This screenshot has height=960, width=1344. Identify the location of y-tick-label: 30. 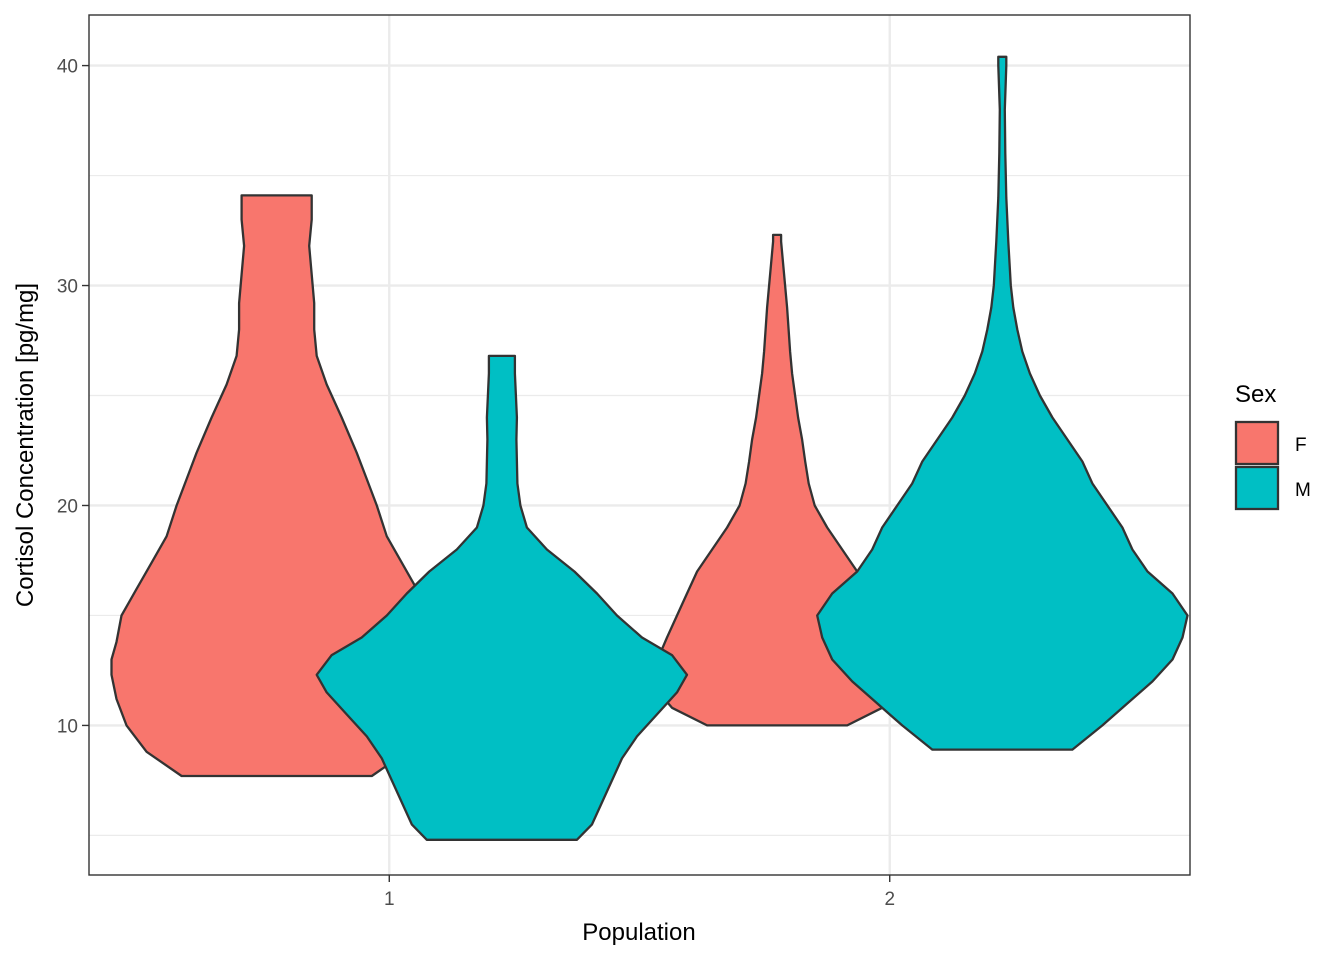
(67, 287).